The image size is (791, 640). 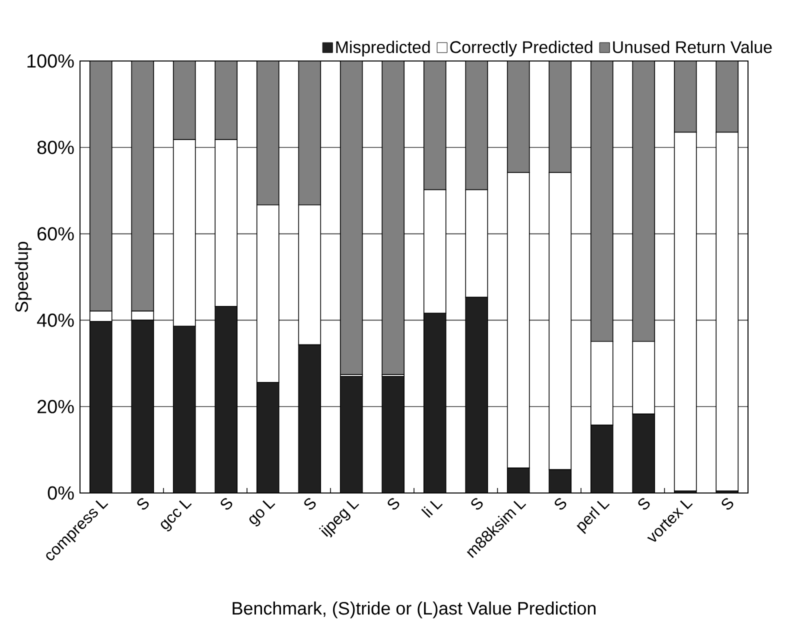 I want to click on x-axis-title: Benchmark, (S)tride or (L)ast Value Prediction, so click(x=414, y=610).